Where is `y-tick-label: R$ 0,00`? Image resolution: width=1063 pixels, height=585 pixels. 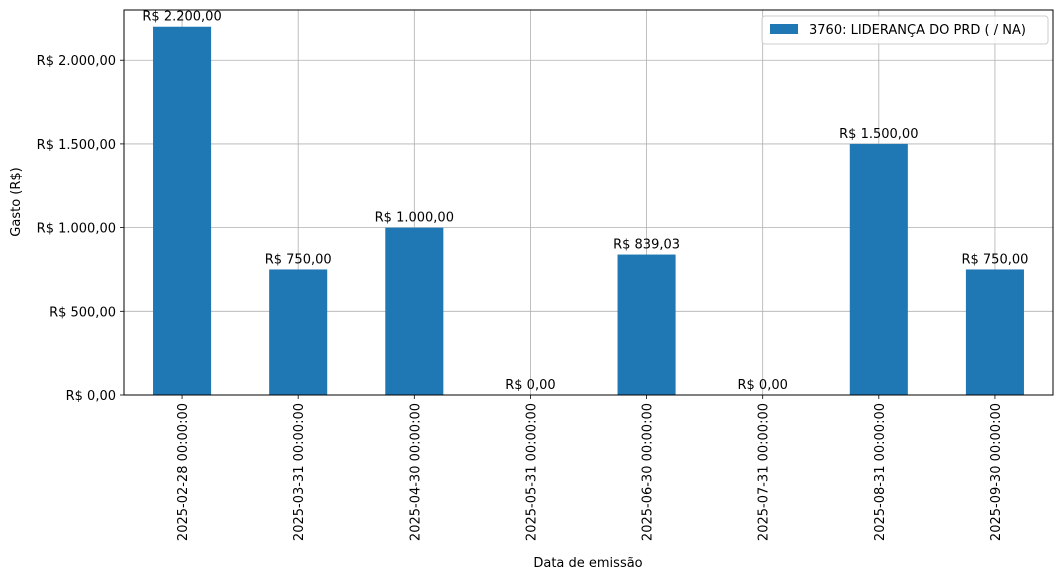
y-tick-label: R$ 0,00 is located at coordinates (91, 396).